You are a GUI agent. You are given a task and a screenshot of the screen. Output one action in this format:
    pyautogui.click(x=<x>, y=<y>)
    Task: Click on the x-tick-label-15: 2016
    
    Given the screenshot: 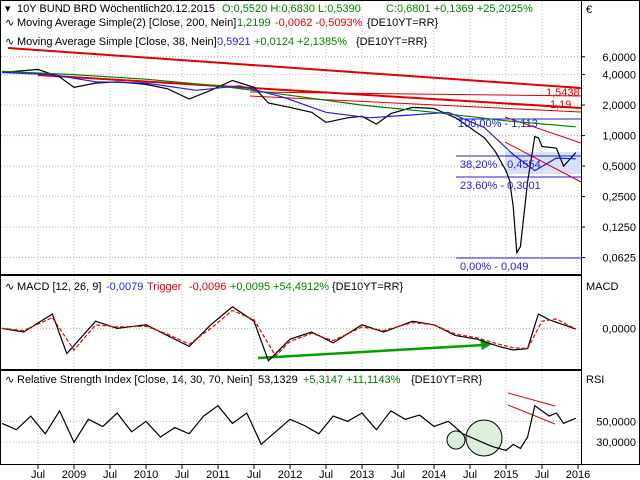 What is the action you would take?
    pyautogui.click(x=578, y=474)
    